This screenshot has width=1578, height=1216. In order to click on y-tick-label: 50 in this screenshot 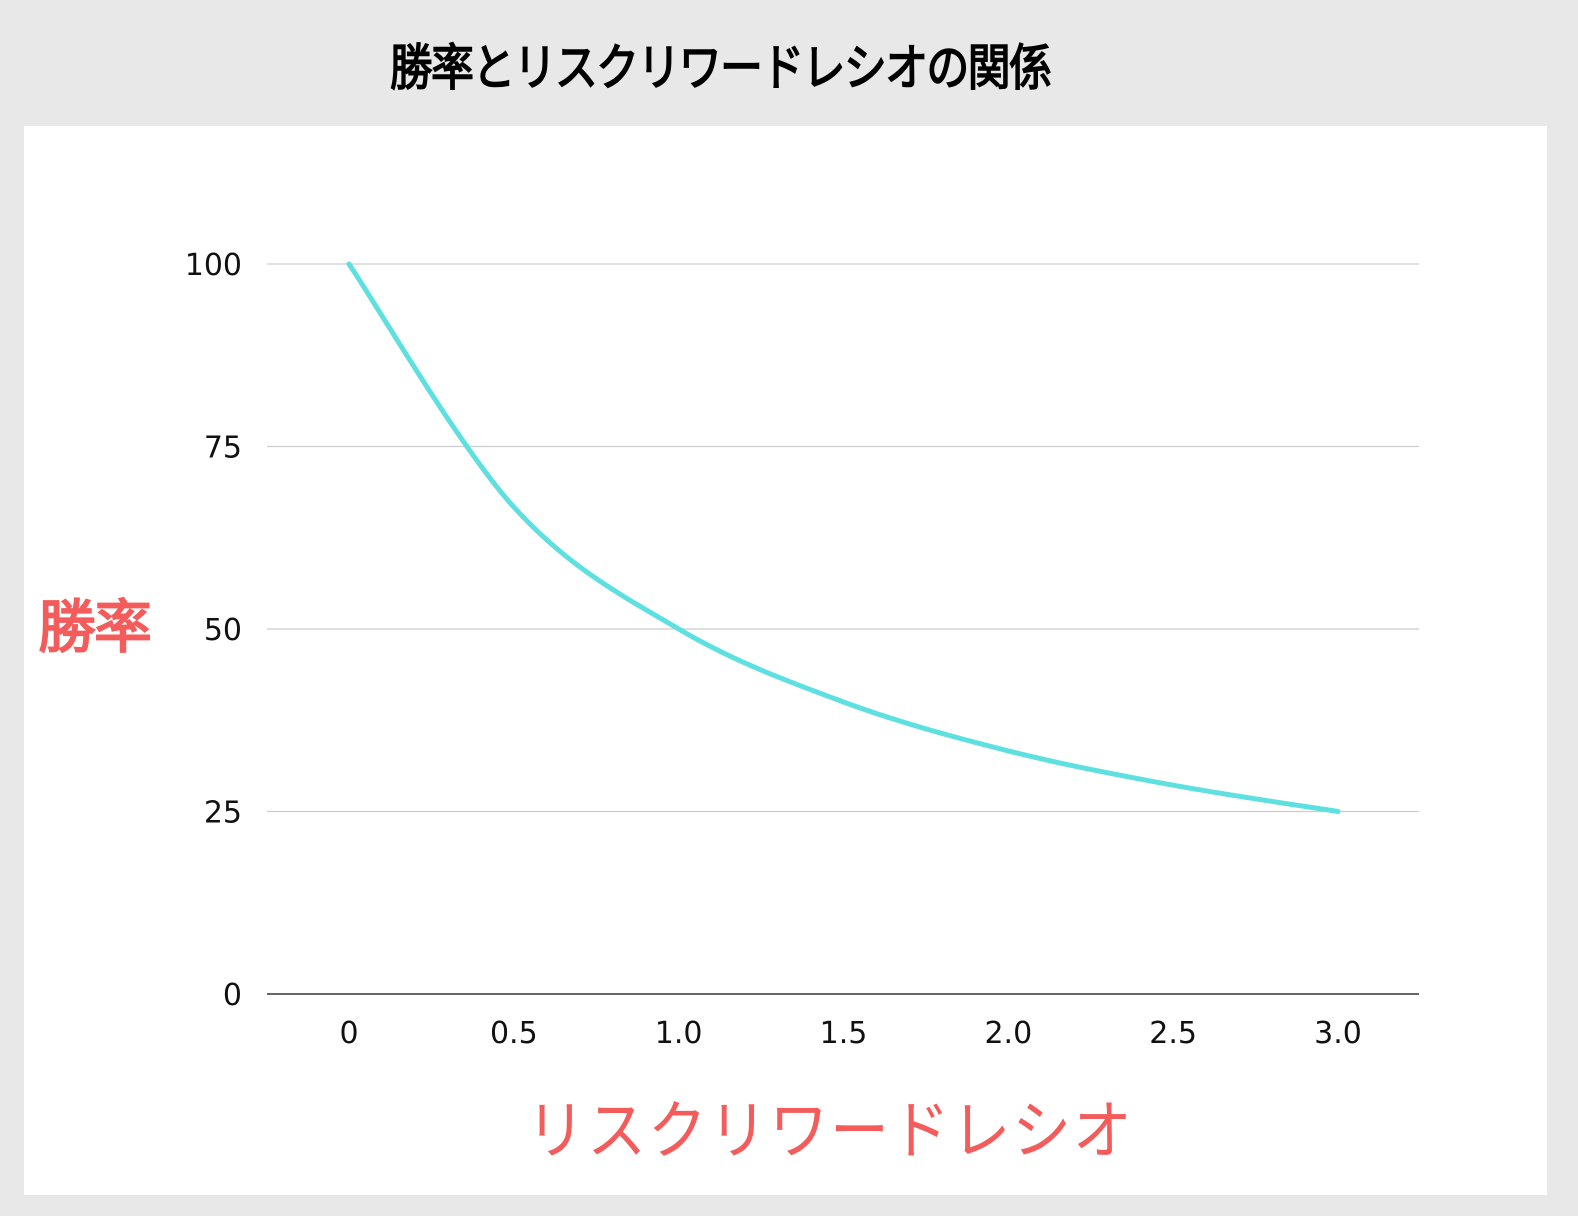, I will do `click(223, 630)`.